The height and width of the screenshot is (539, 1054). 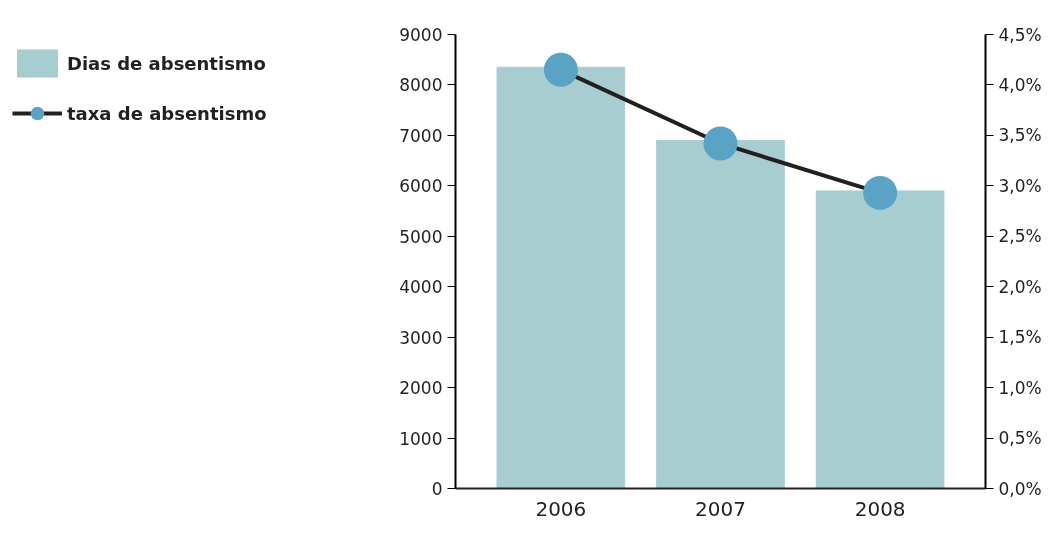 What do you see at coordinates (166, 63) in the screenshot?
I see `legend-label: Dias de absentismo` at bounding box center [166, 63].